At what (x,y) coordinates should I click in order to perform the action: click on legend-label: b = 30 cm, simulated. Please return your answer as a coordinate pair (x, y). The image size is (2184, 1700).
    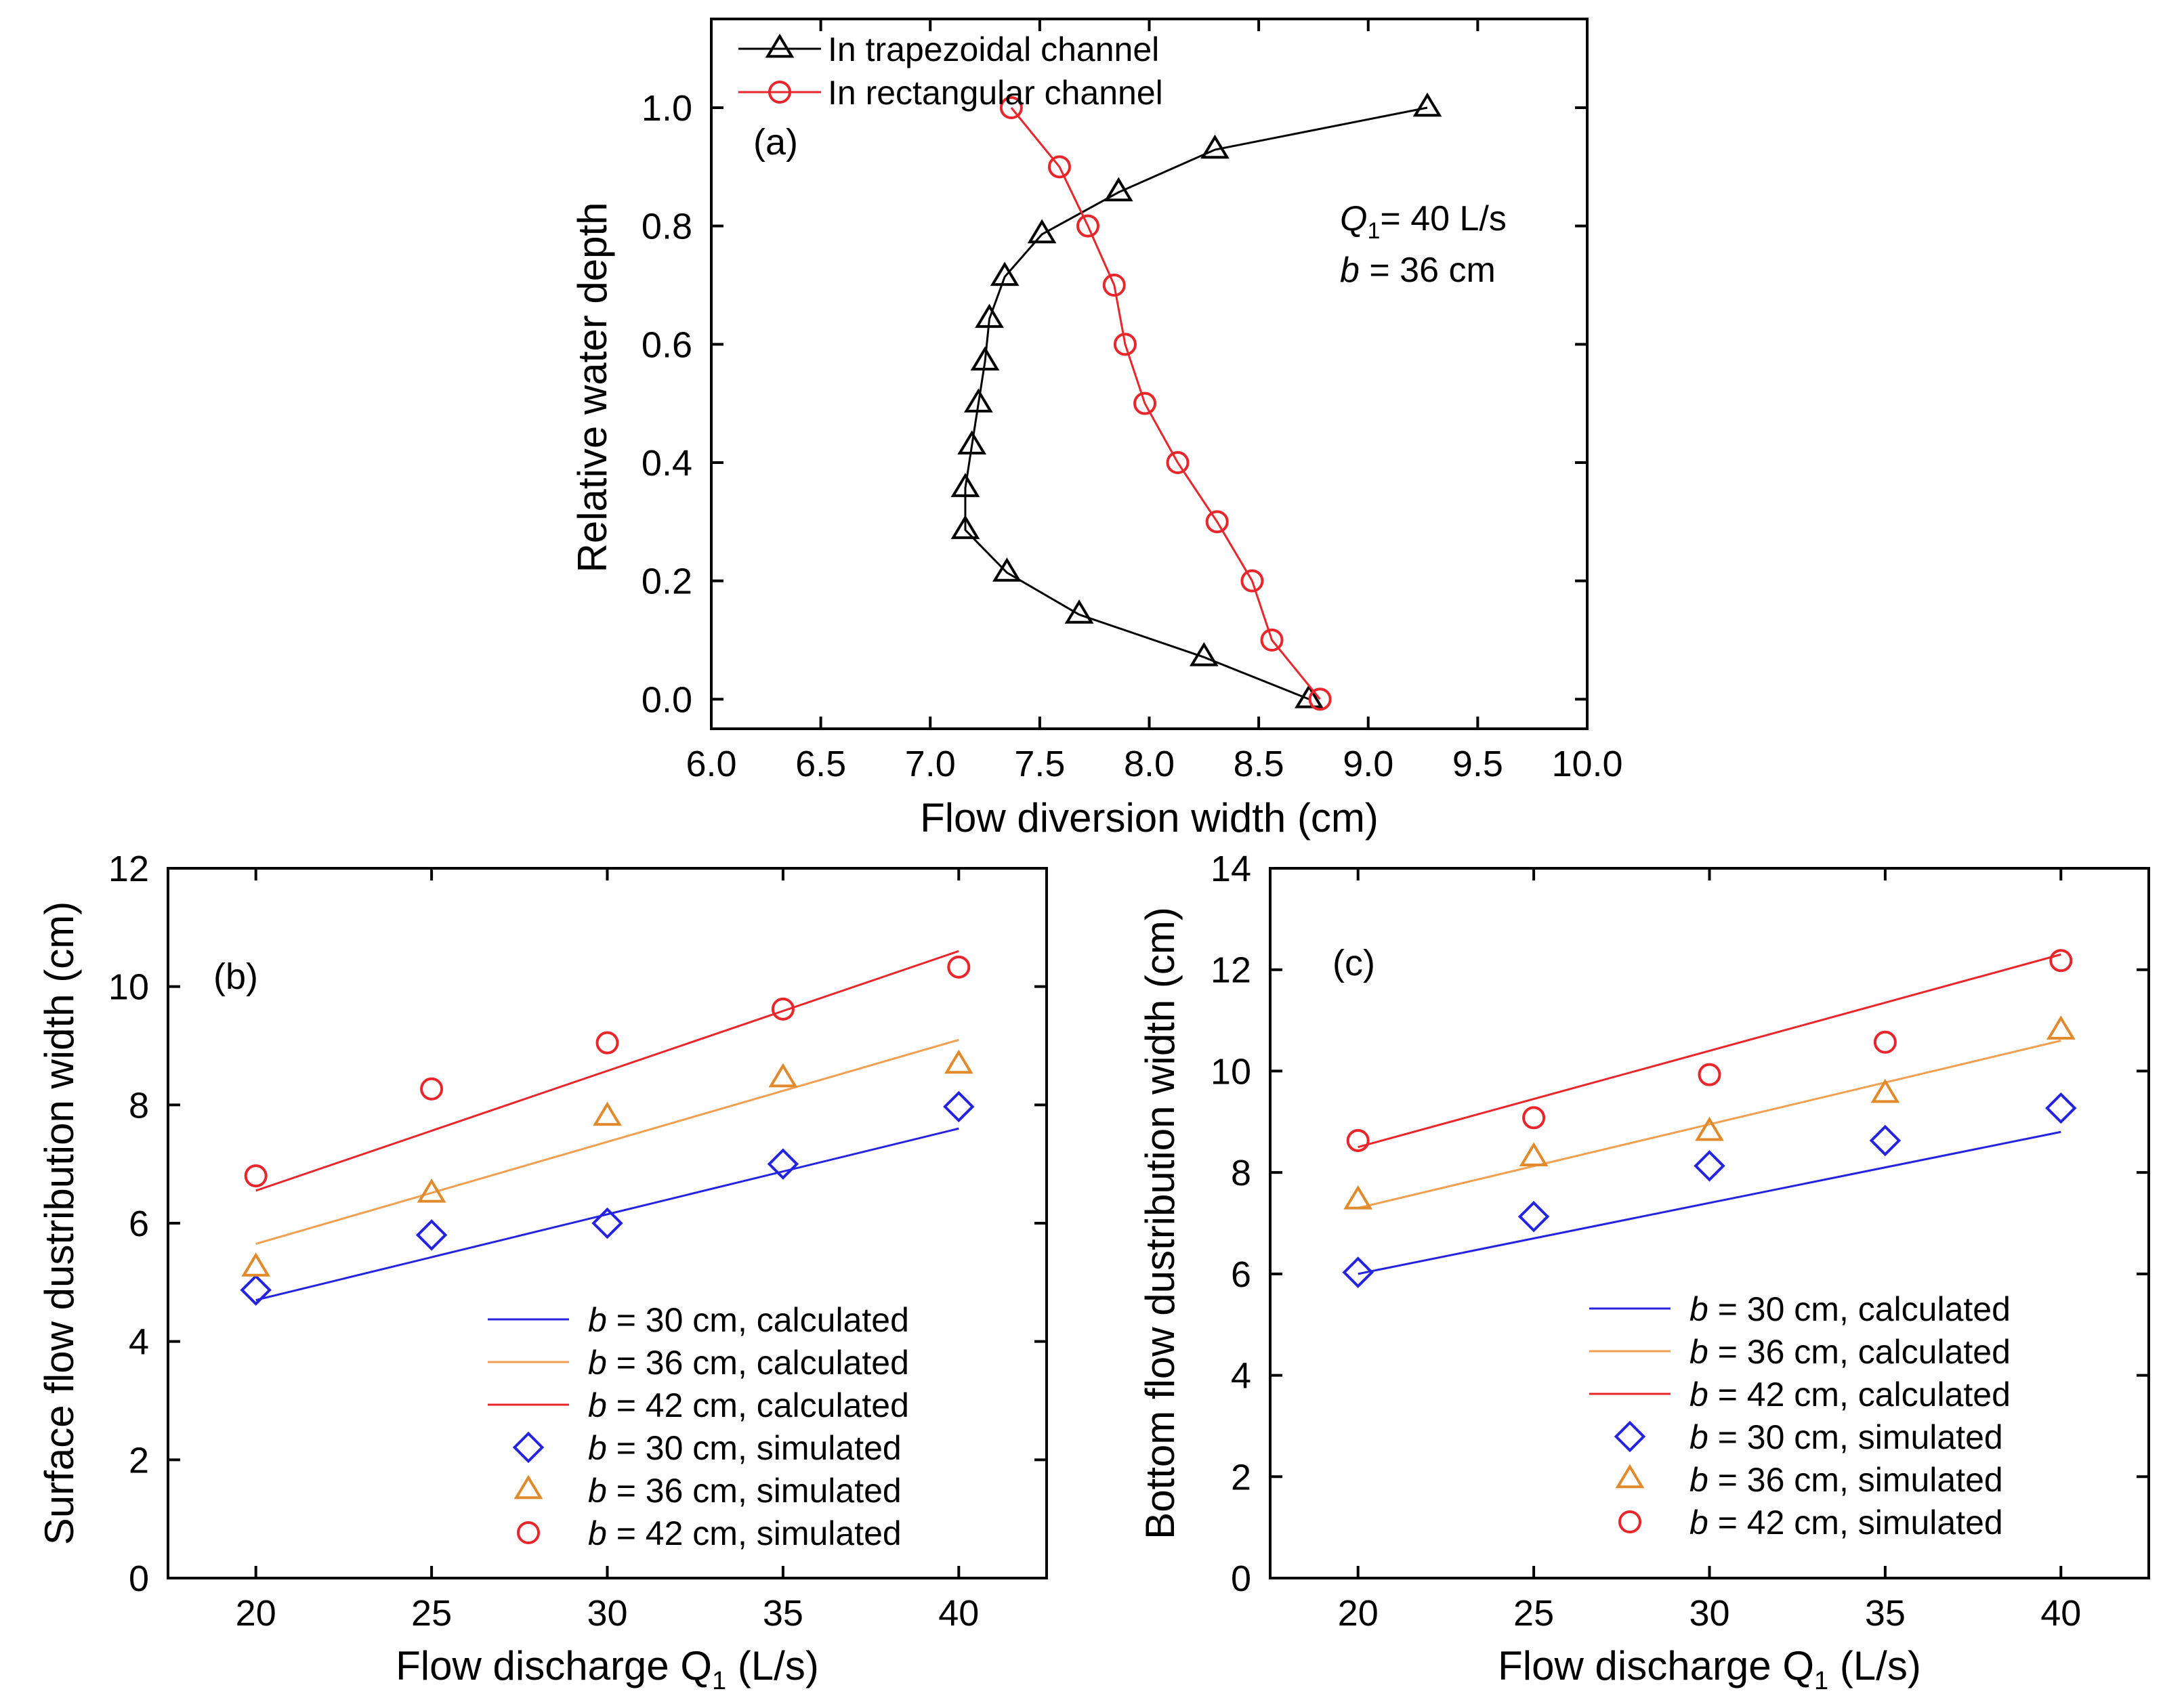
    Looking at the image, I should click on (745, 1448).